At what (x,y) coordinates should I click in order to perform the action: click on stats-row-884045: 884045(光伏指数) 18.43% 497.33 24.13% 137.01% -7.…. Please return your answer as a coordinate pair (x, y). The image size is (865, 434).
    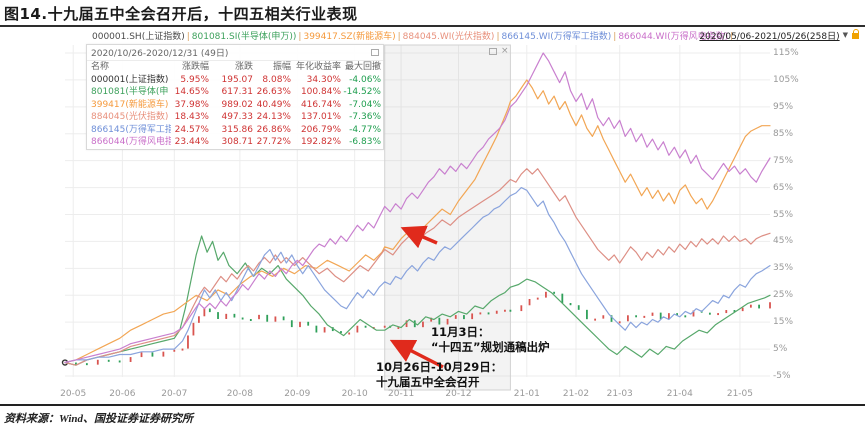
    Looking at the image, I should click on (235, 117).